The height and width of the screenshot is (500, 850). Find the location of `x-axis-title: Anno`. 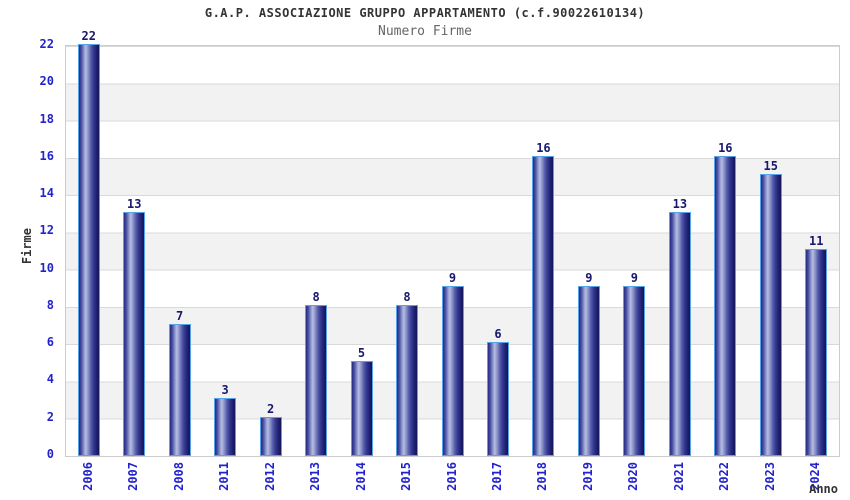

x-axis-title: Anno is located at coordinates (823, 489).